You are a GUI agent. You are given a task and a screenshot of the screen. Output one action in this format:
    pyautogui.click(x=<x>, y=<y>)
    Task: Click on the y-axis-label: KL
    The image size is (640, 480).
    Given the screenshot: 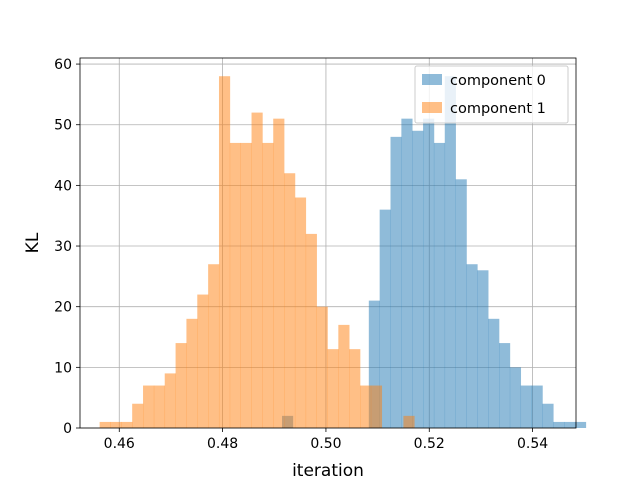 What is the action you would take?
    pyautogui.click(x=33, y=242)
    